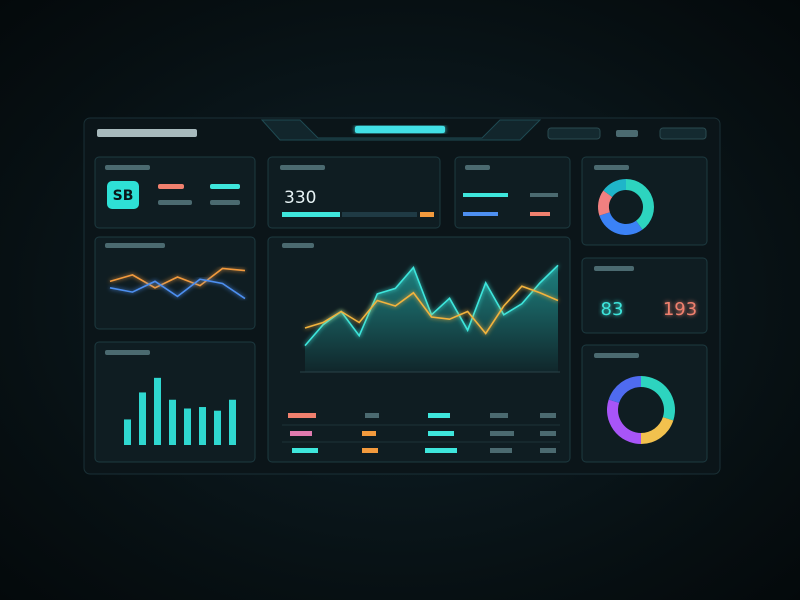 The height and width of the screenshot is (600, 800). I want to click on title-placeholder, so click(147, 133).